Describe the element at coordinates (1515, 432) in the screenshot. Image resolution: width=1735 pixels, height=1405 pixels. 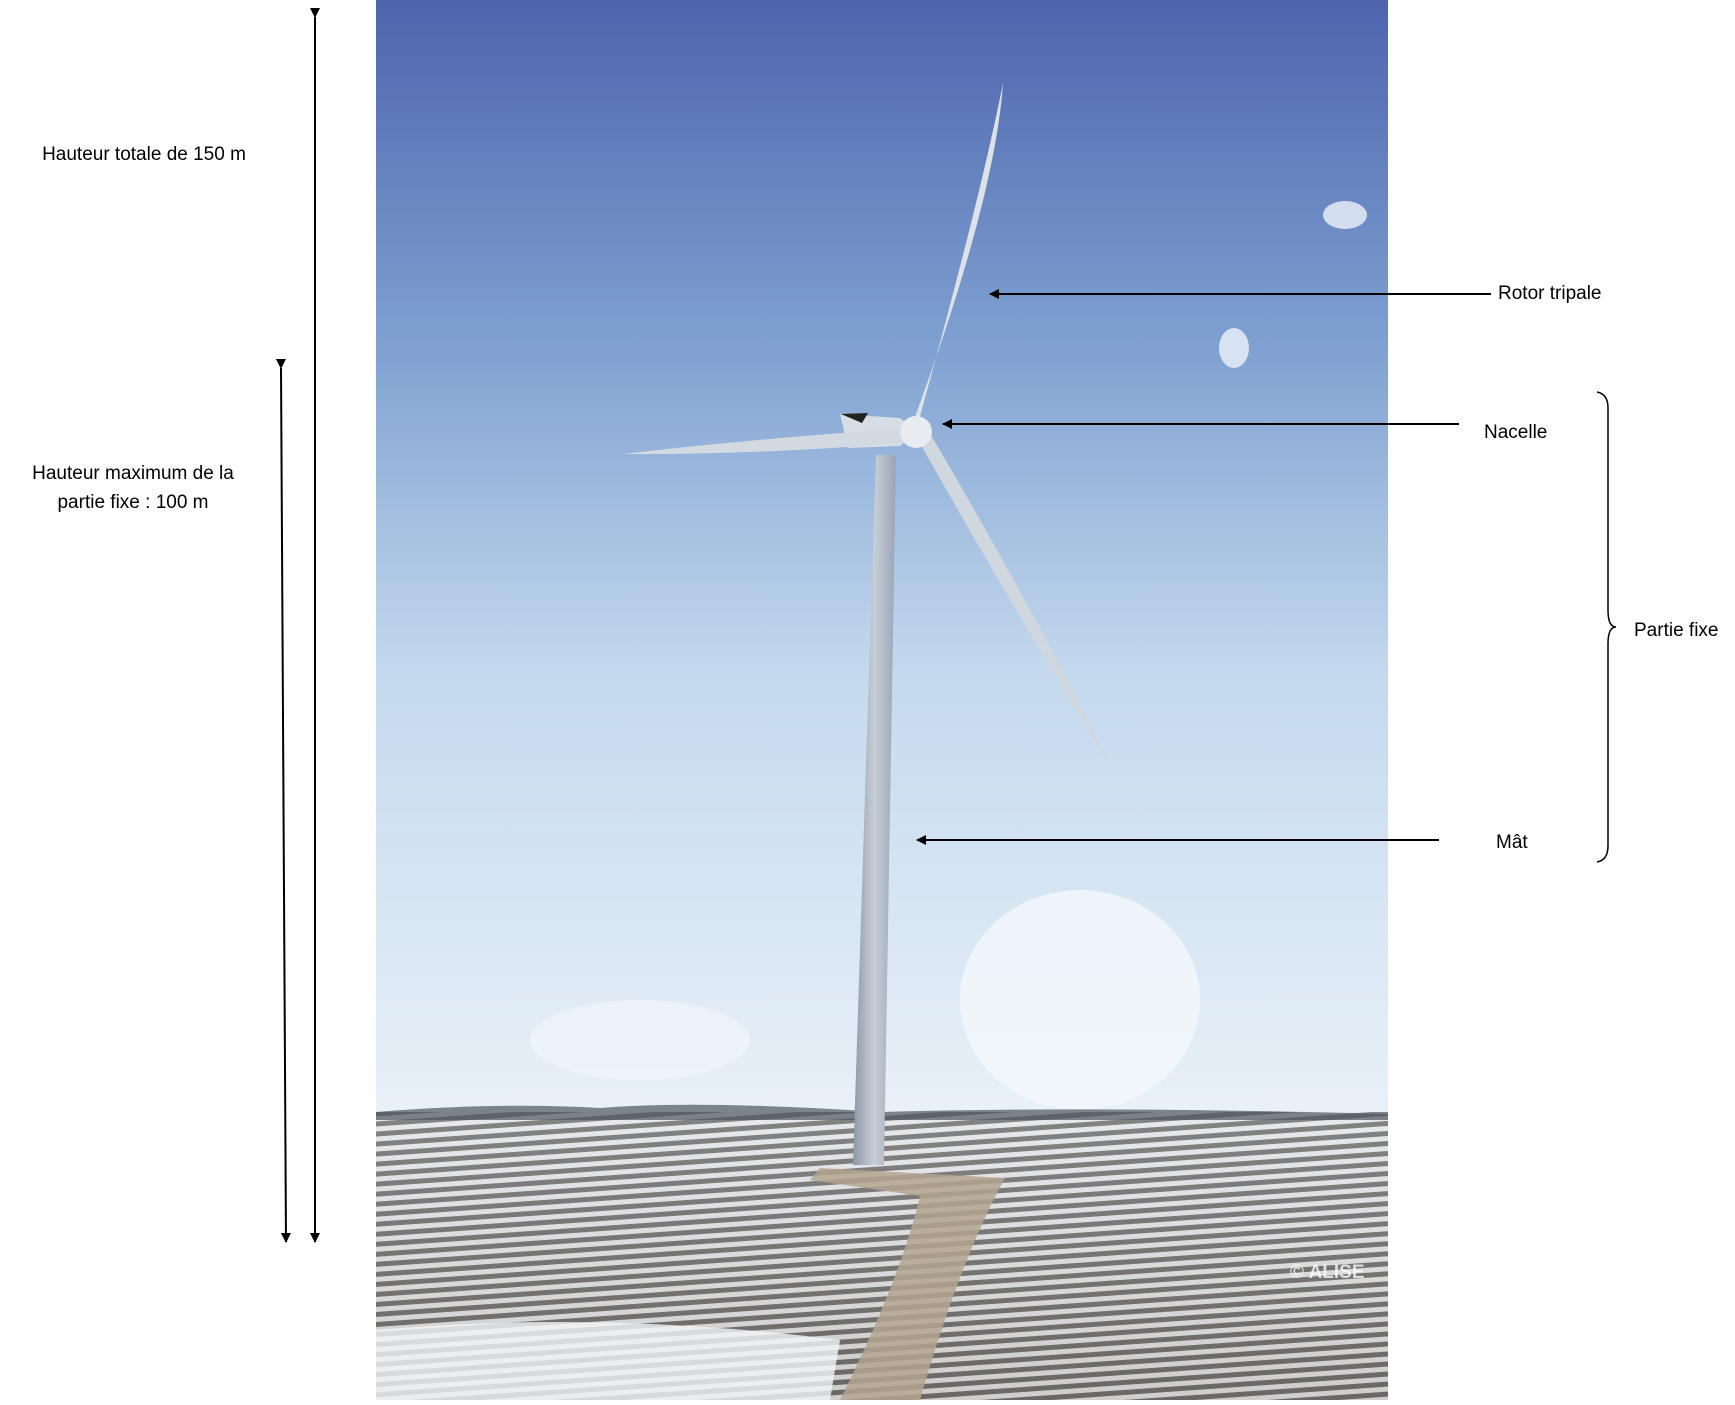
I see `nacelle-label: Nacelle` at that location.